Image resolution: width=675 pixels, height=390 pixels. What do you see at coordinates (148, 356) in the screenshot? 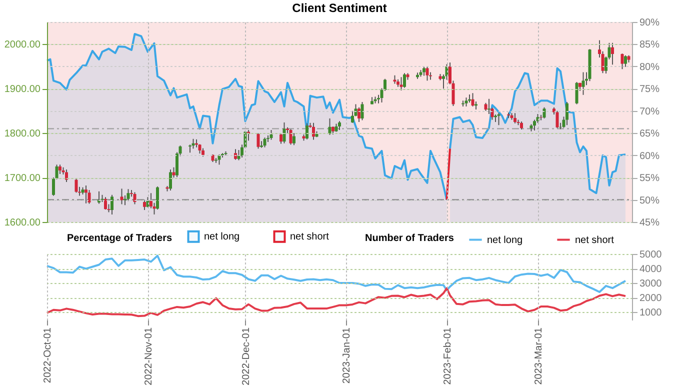
I see `x-tick-label: 2022-Nov-01` at bounding box center [148, 356].